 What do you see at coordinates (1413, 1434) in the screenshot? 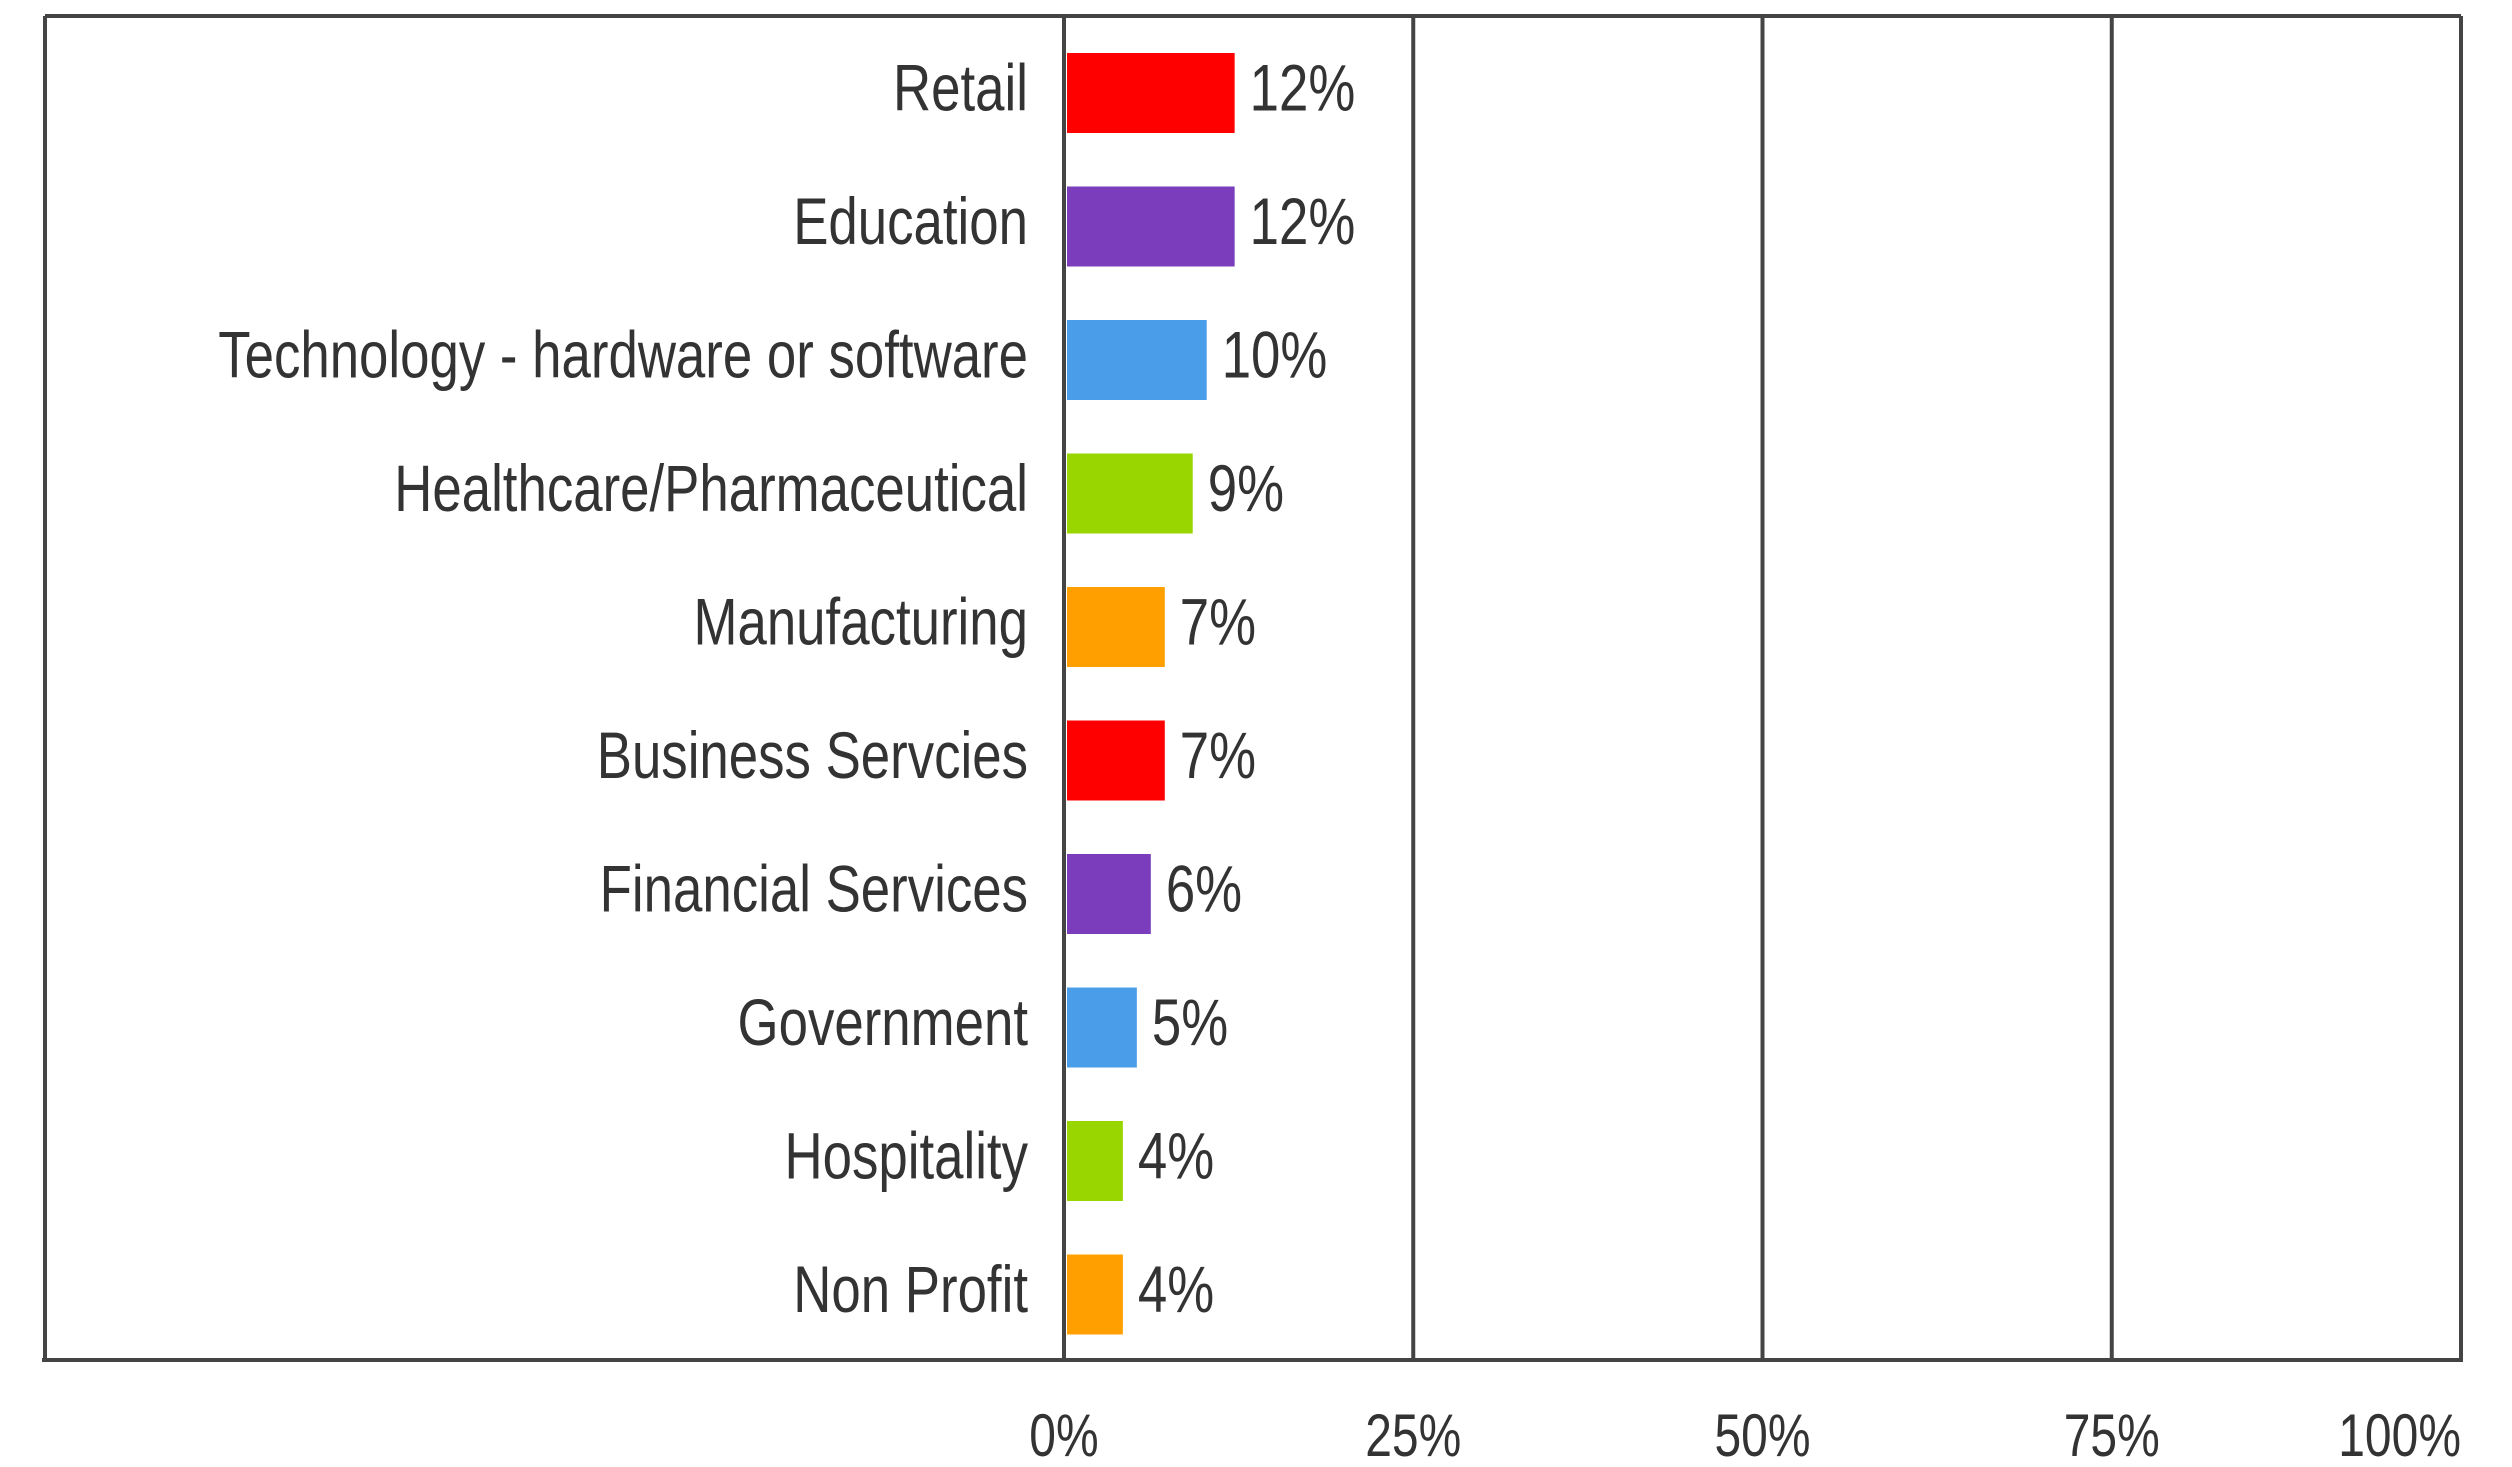
I see `x-tick-label: 25%` at bounding box center [1413, 1434].